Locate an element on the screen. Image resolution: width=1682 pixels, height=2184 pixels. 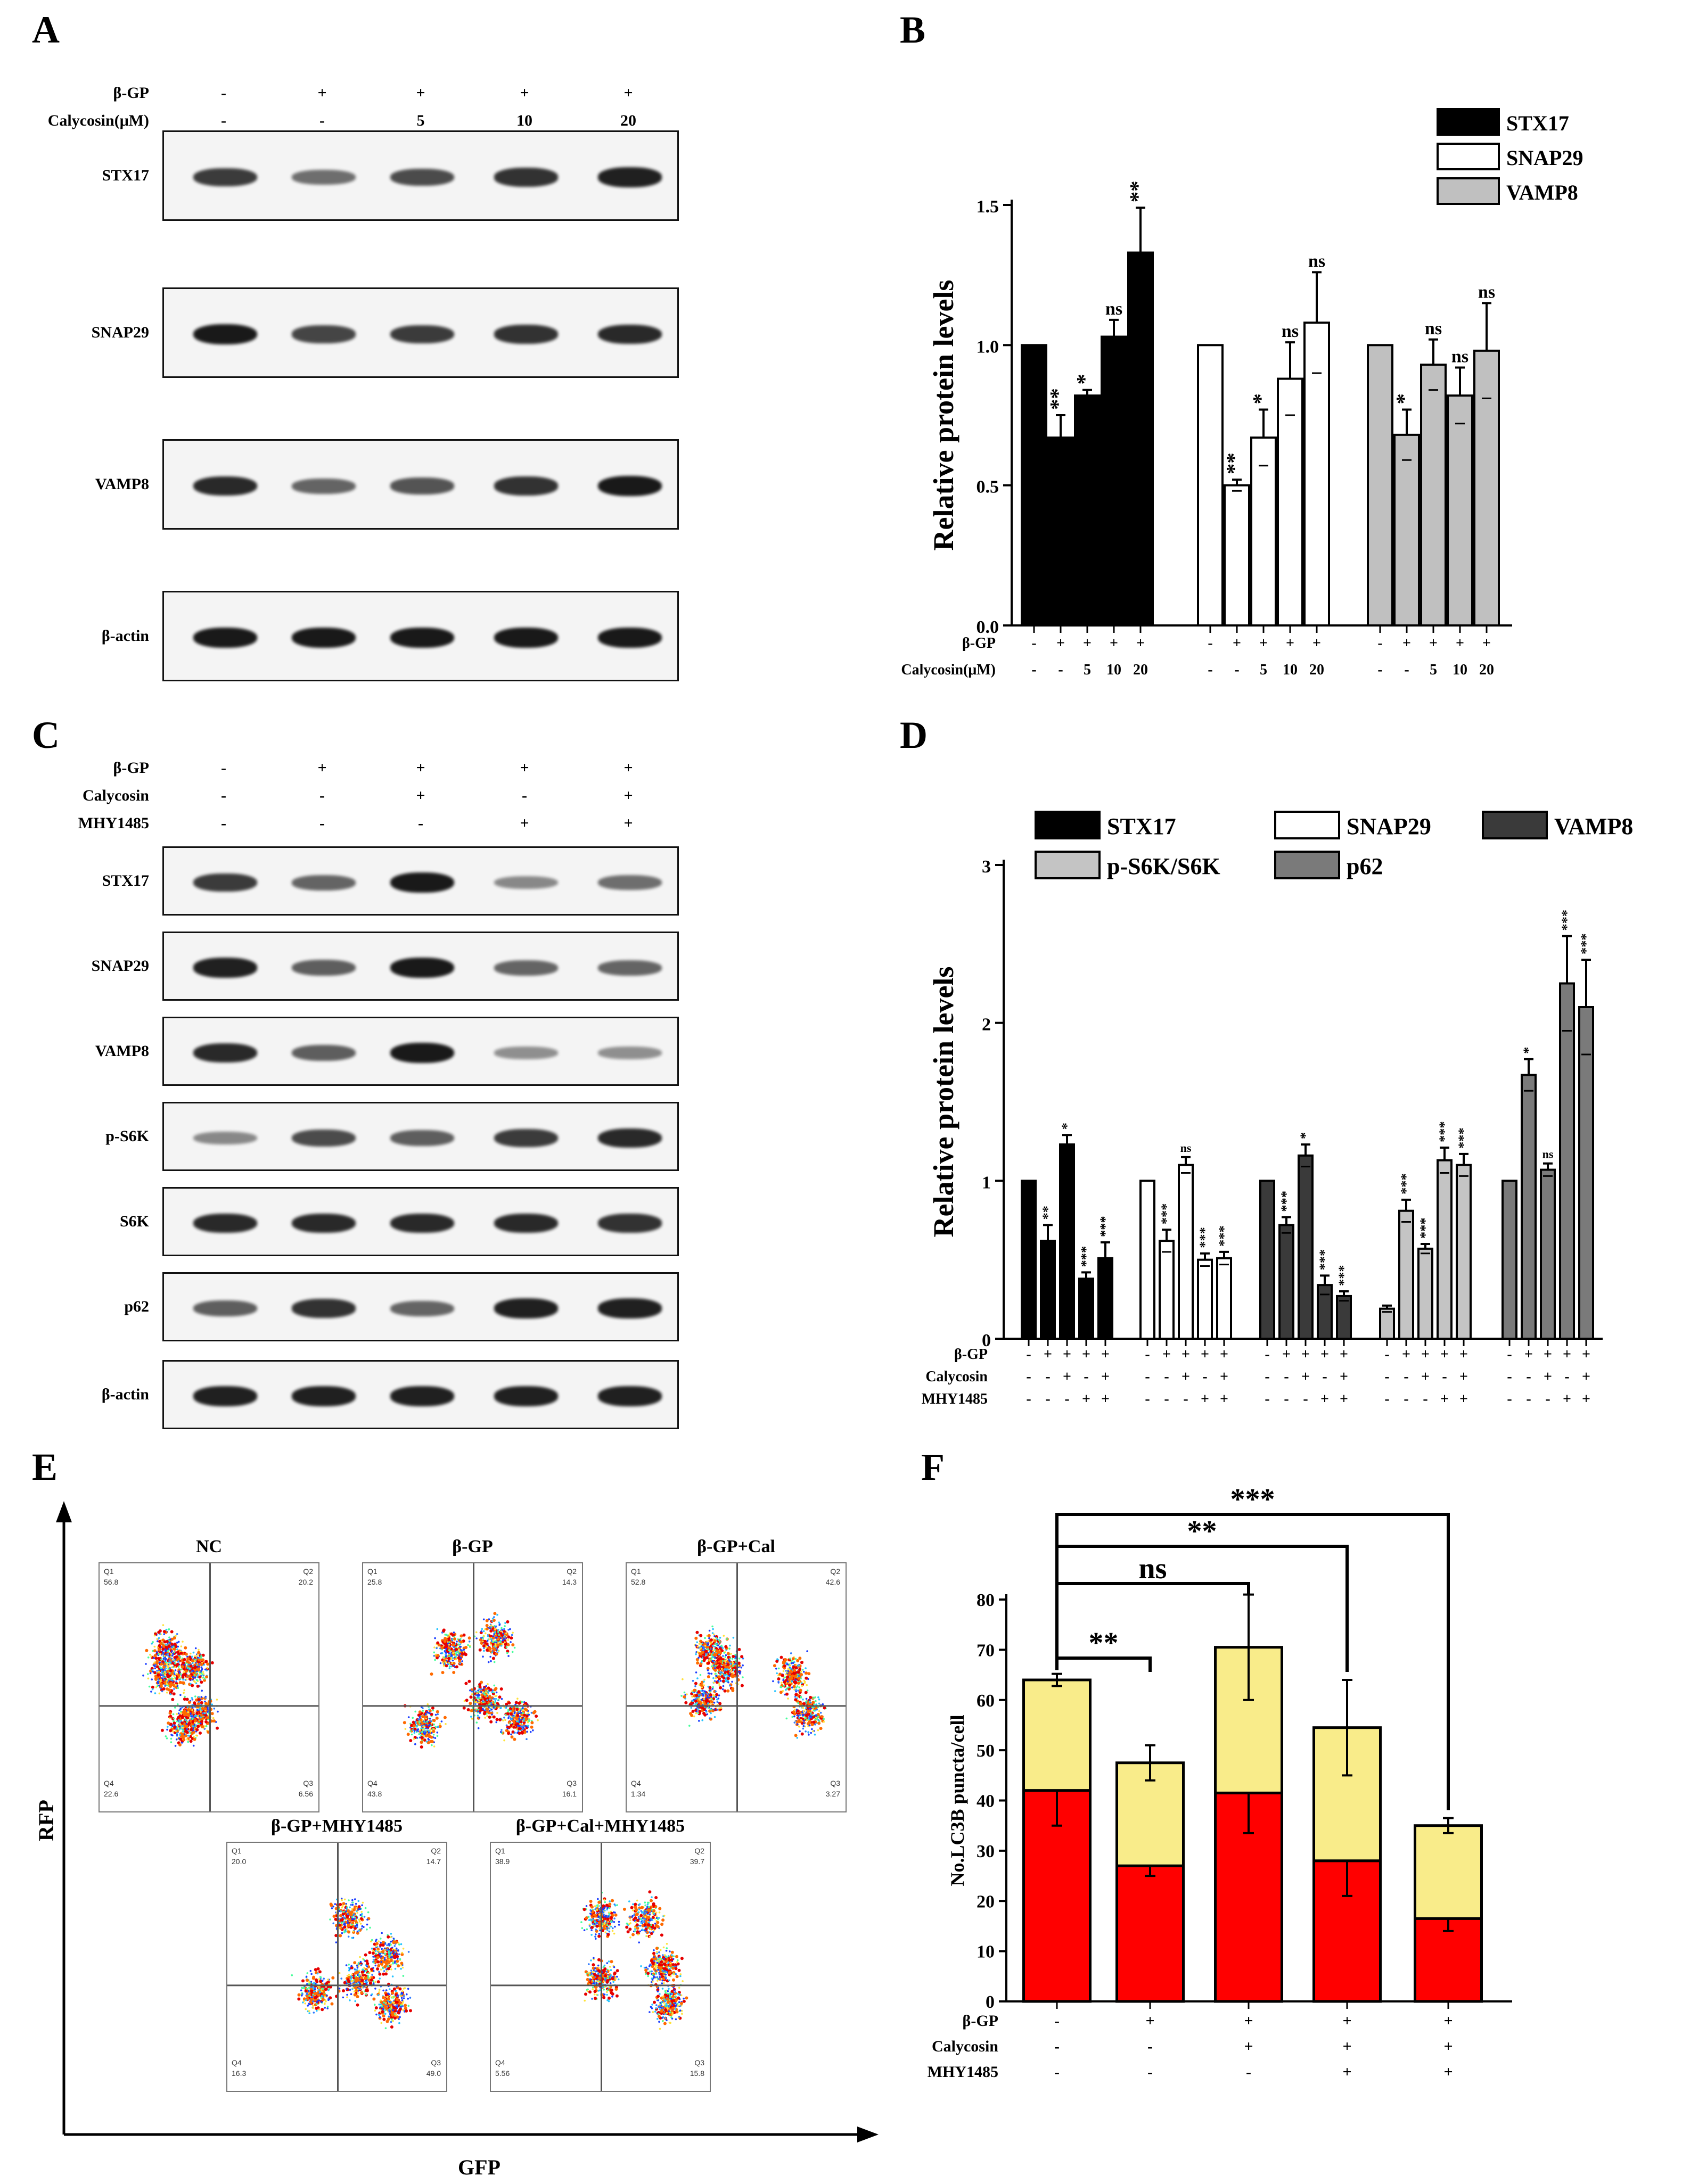
legend-label: VAMP8 is located at coordinates (1542, 192).